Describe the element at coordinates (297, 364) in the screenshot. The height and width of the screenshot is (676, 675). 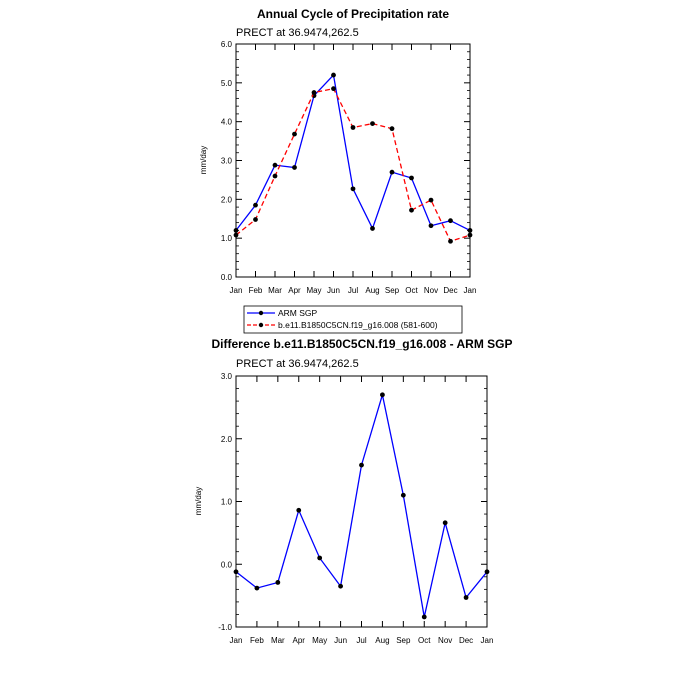
I see `chart2-subtitle: PRECT at 36.9474,262.5` at that location.